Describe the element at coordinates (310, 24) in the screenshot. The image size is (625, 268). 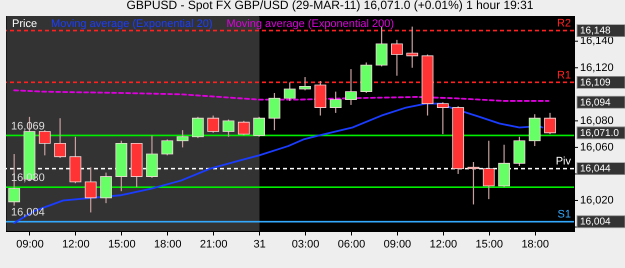
I see `text: Moving average (Exponential 200)` at that location.